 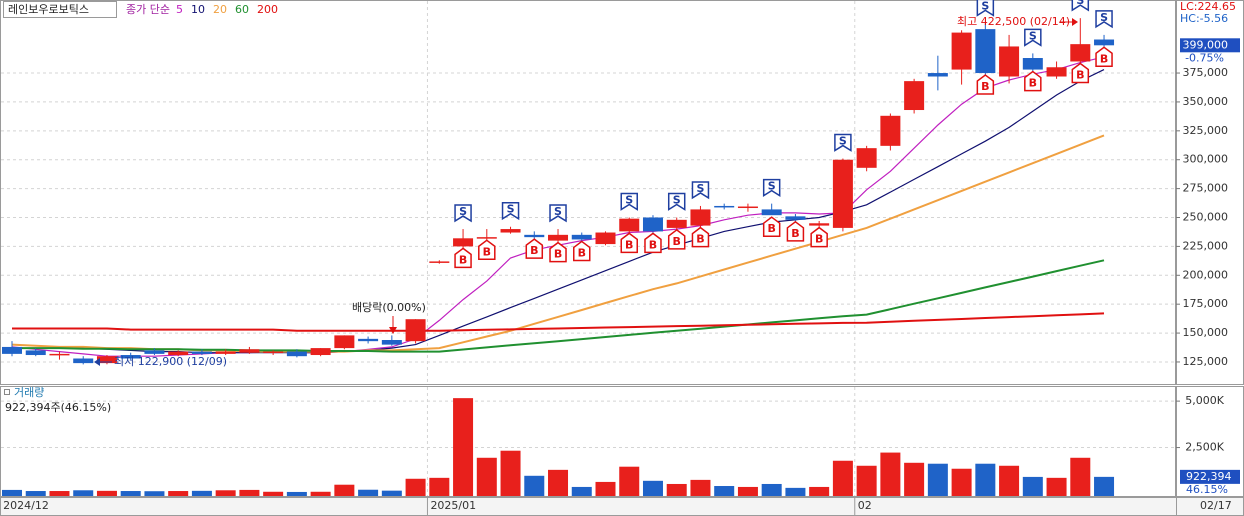 What do you see at coordinates (393, 330) in the screenshot?
I see `dividend-arrow-head` at bounding box center [393, 330].